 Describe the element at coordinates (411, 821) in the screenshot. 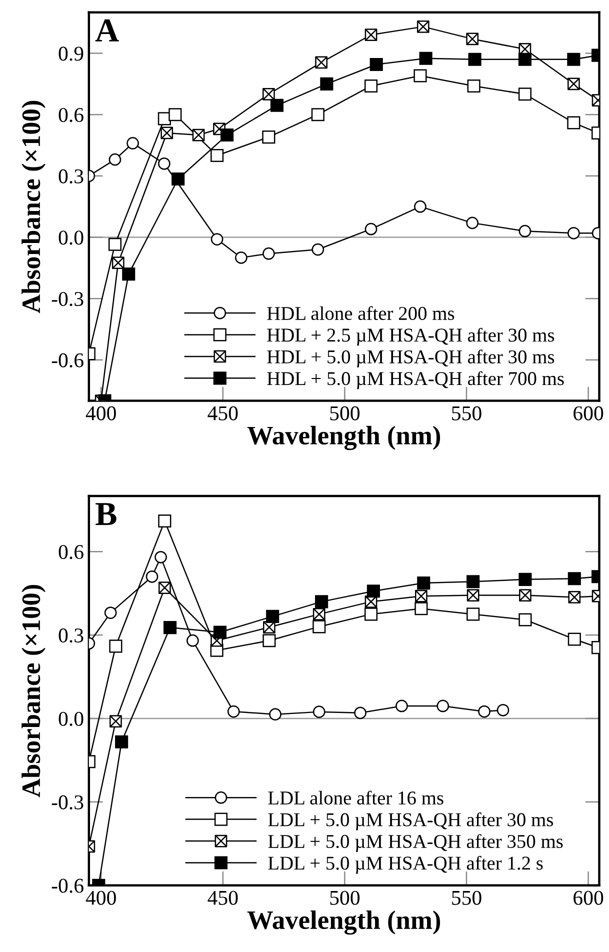

I see `legend-label: LDL + 5.0 µM HSA-QH after 30 ms` at that location.